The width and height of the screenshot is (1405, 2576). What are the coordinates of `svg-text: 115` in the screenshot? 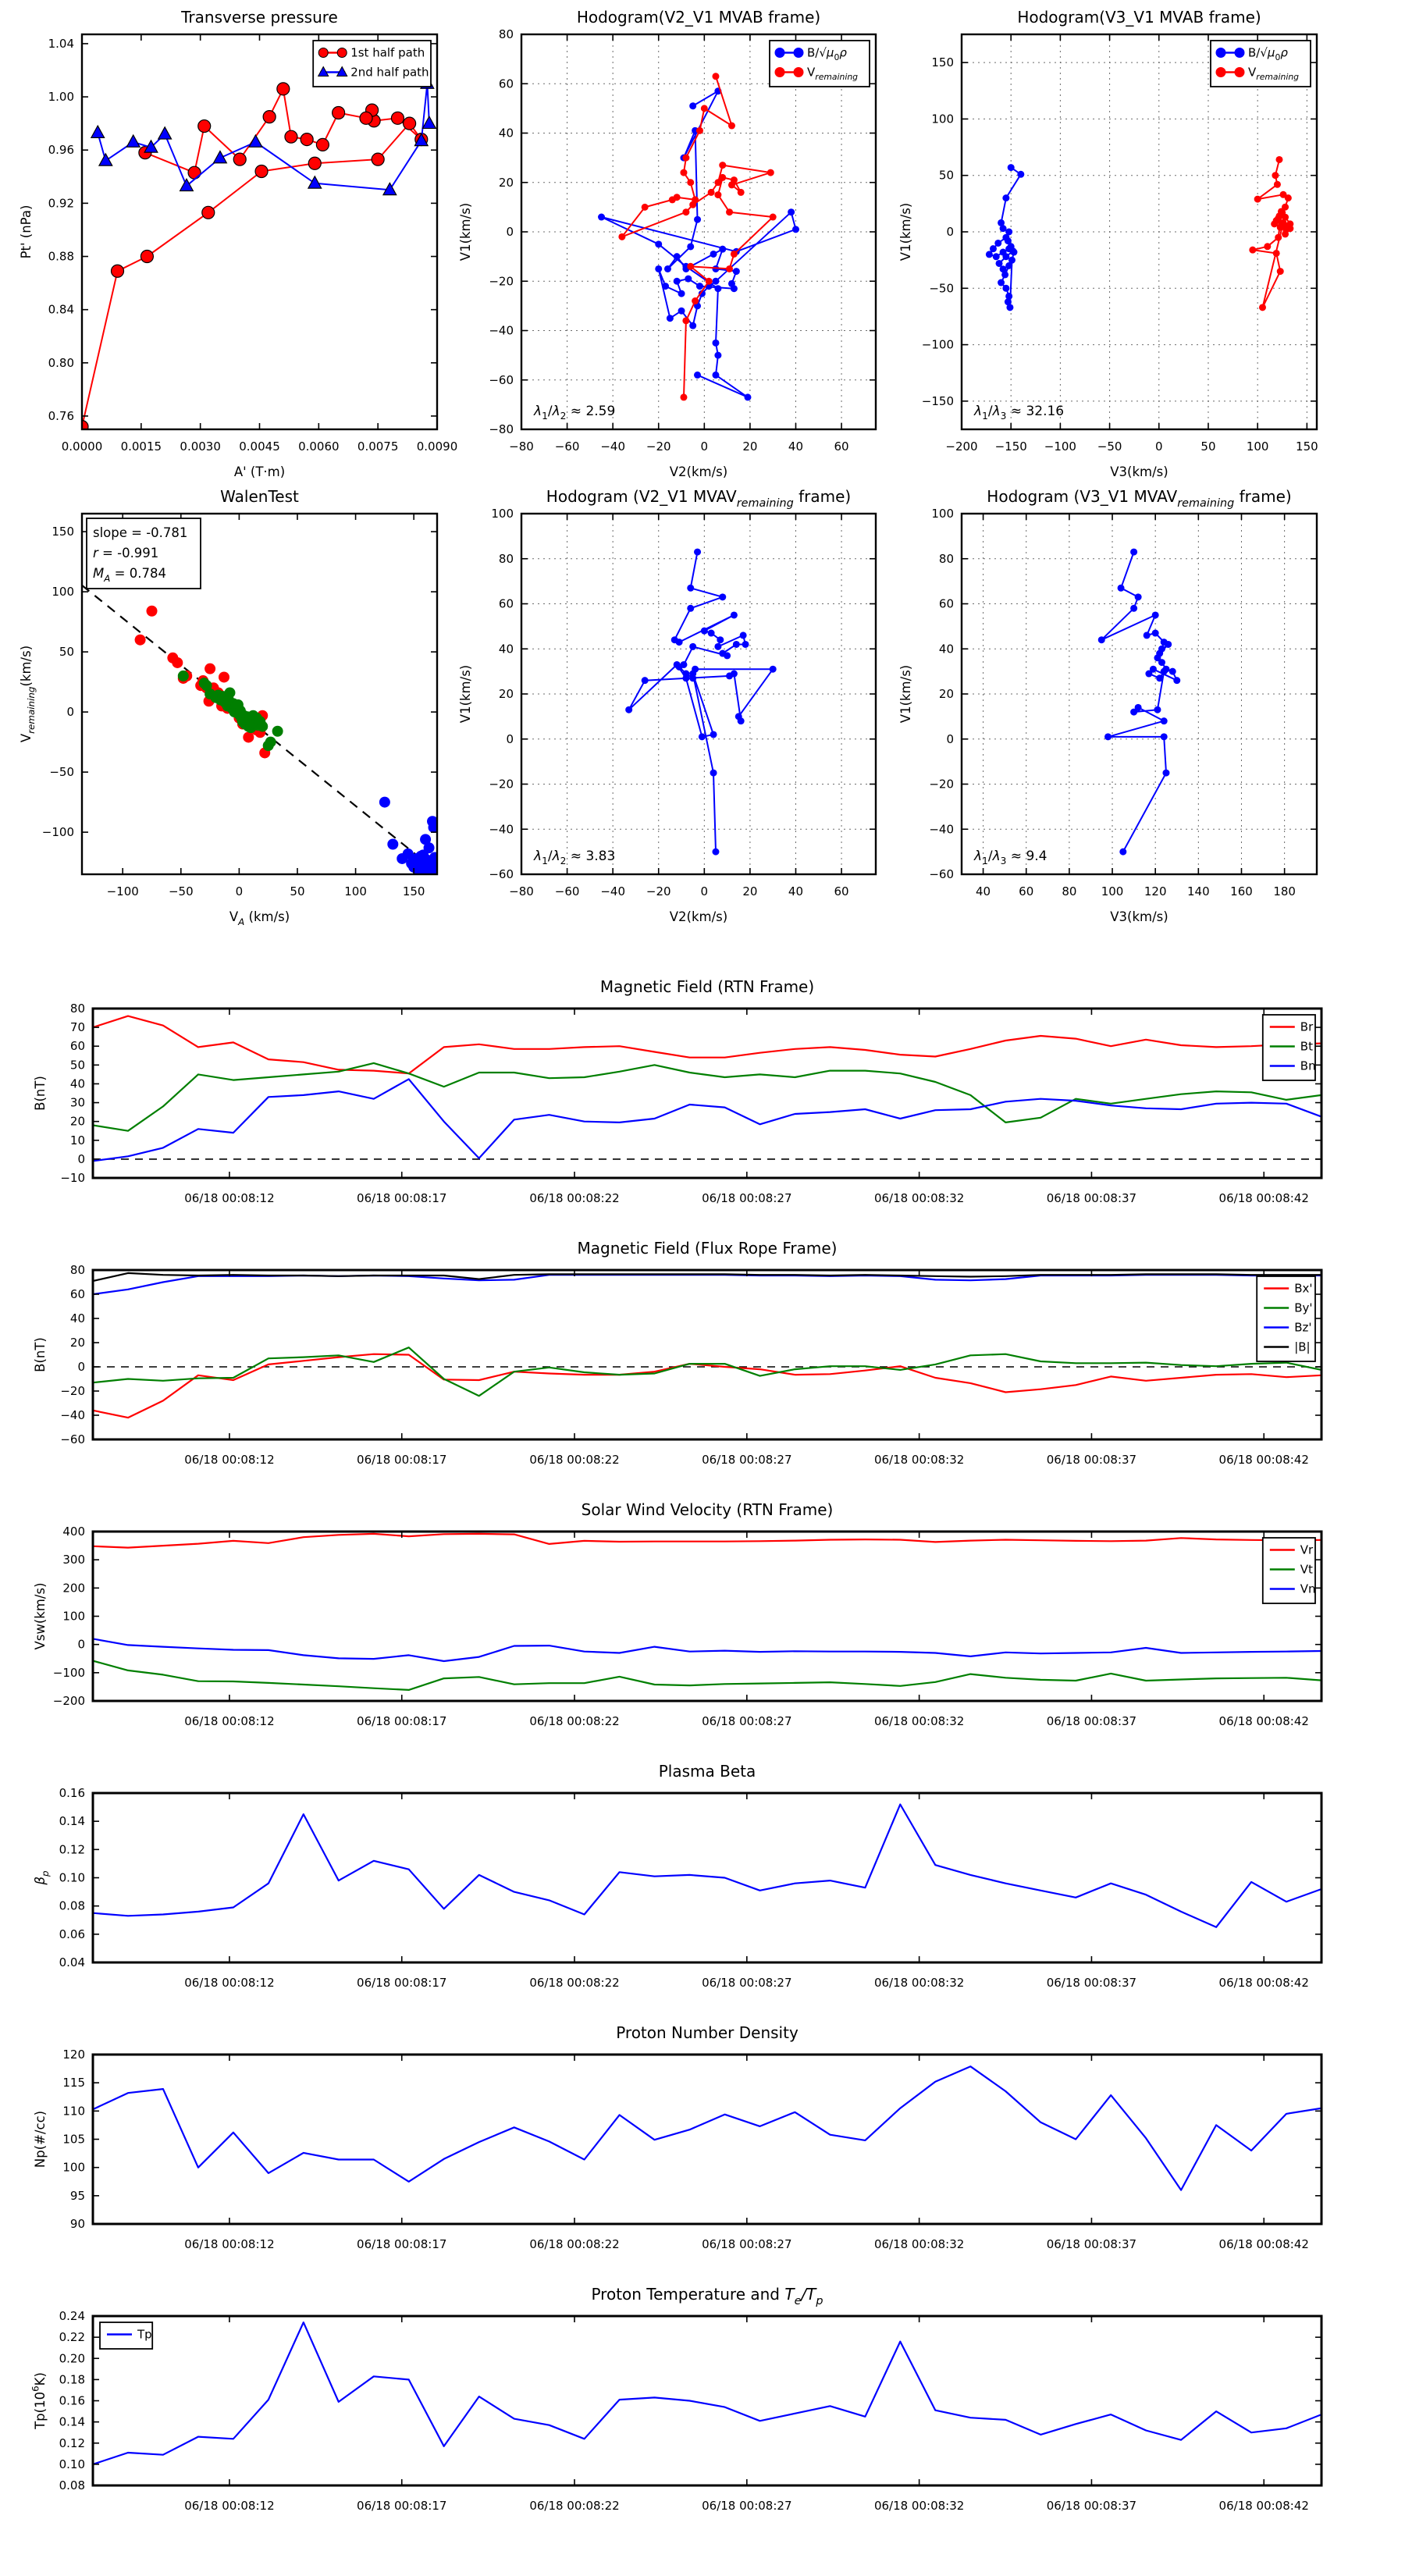 It's located at (73, 2083).